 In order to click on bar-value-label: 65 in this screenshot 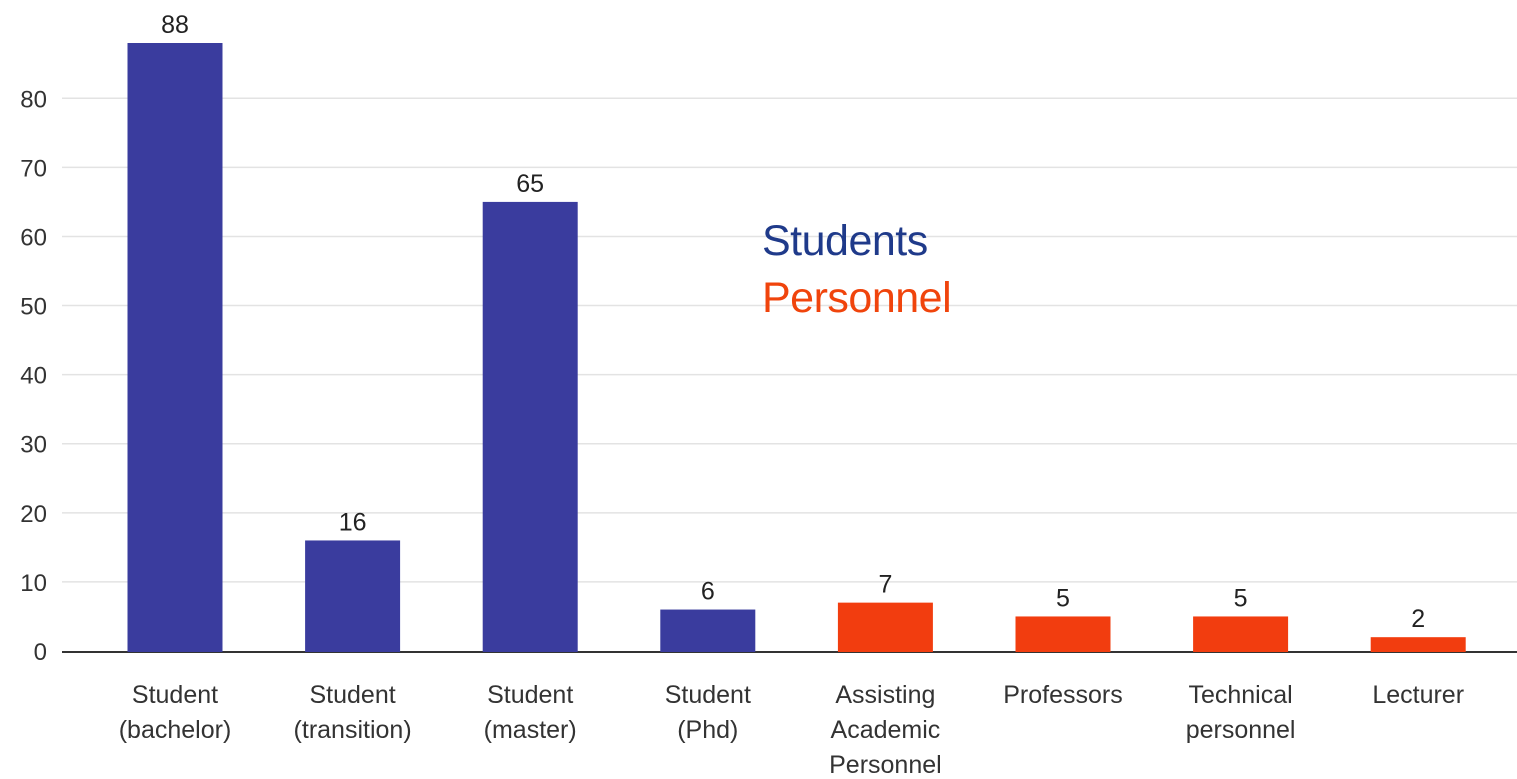, I will do `click(530, 184)`.